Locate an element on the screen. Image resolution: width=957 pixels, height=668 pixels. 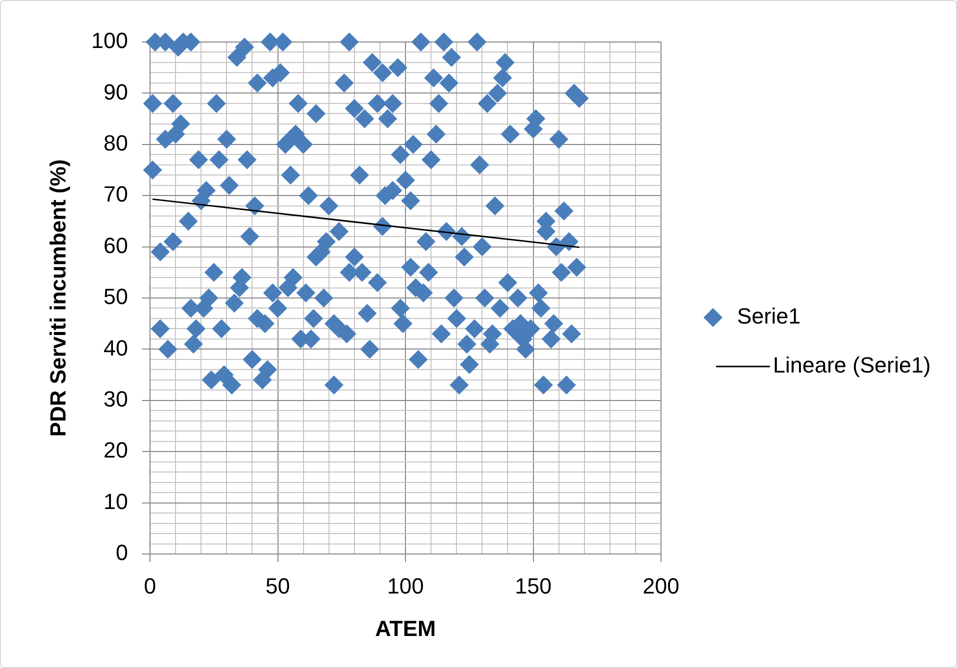
x-tick-label: 0 is located at coordinates (150, 585).